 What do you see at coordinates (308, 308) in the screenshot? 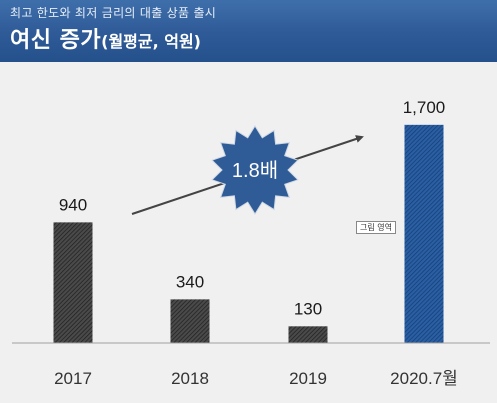
I see `data-label-2019: 130` at bounding box center [308, 308].